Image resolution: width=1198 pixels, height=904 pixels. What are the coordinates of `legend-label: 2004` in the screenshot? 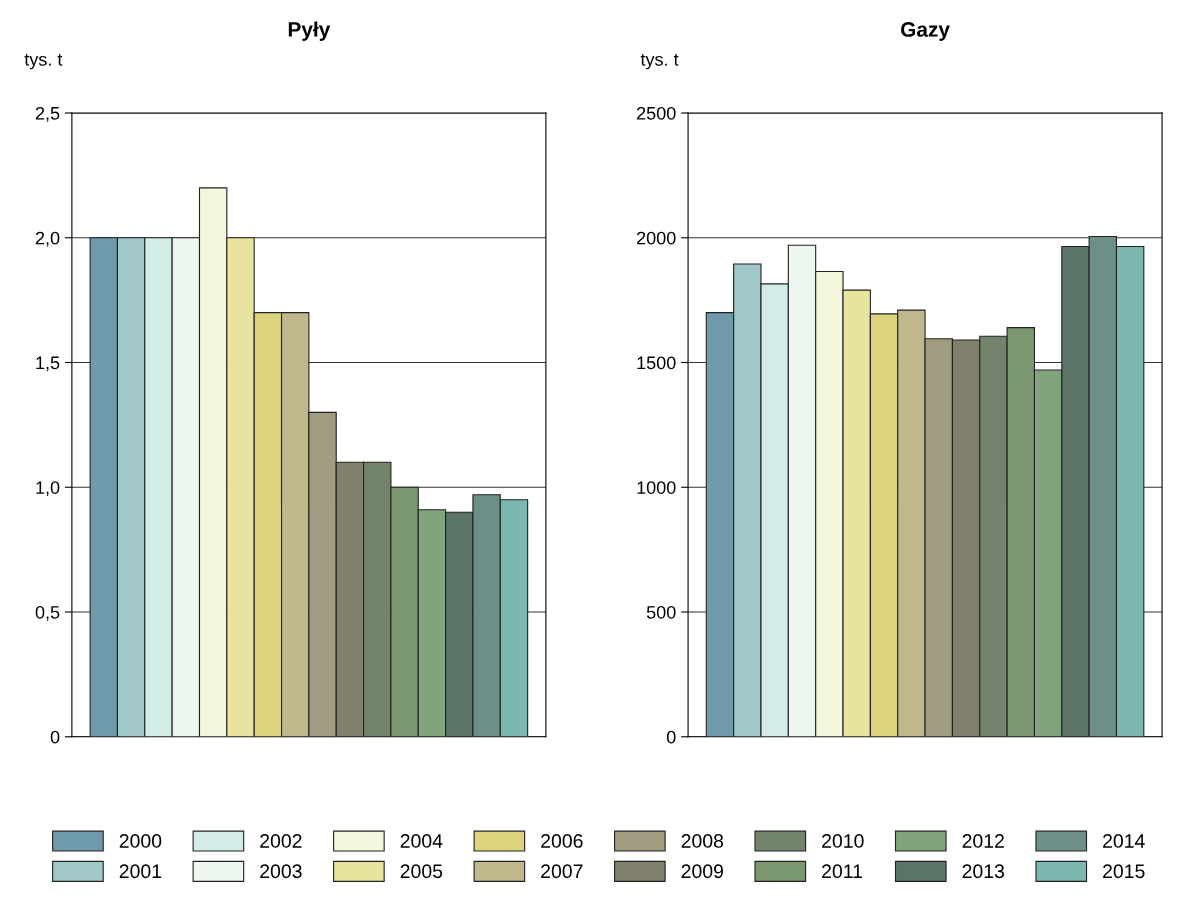 It's located at (421, 841).